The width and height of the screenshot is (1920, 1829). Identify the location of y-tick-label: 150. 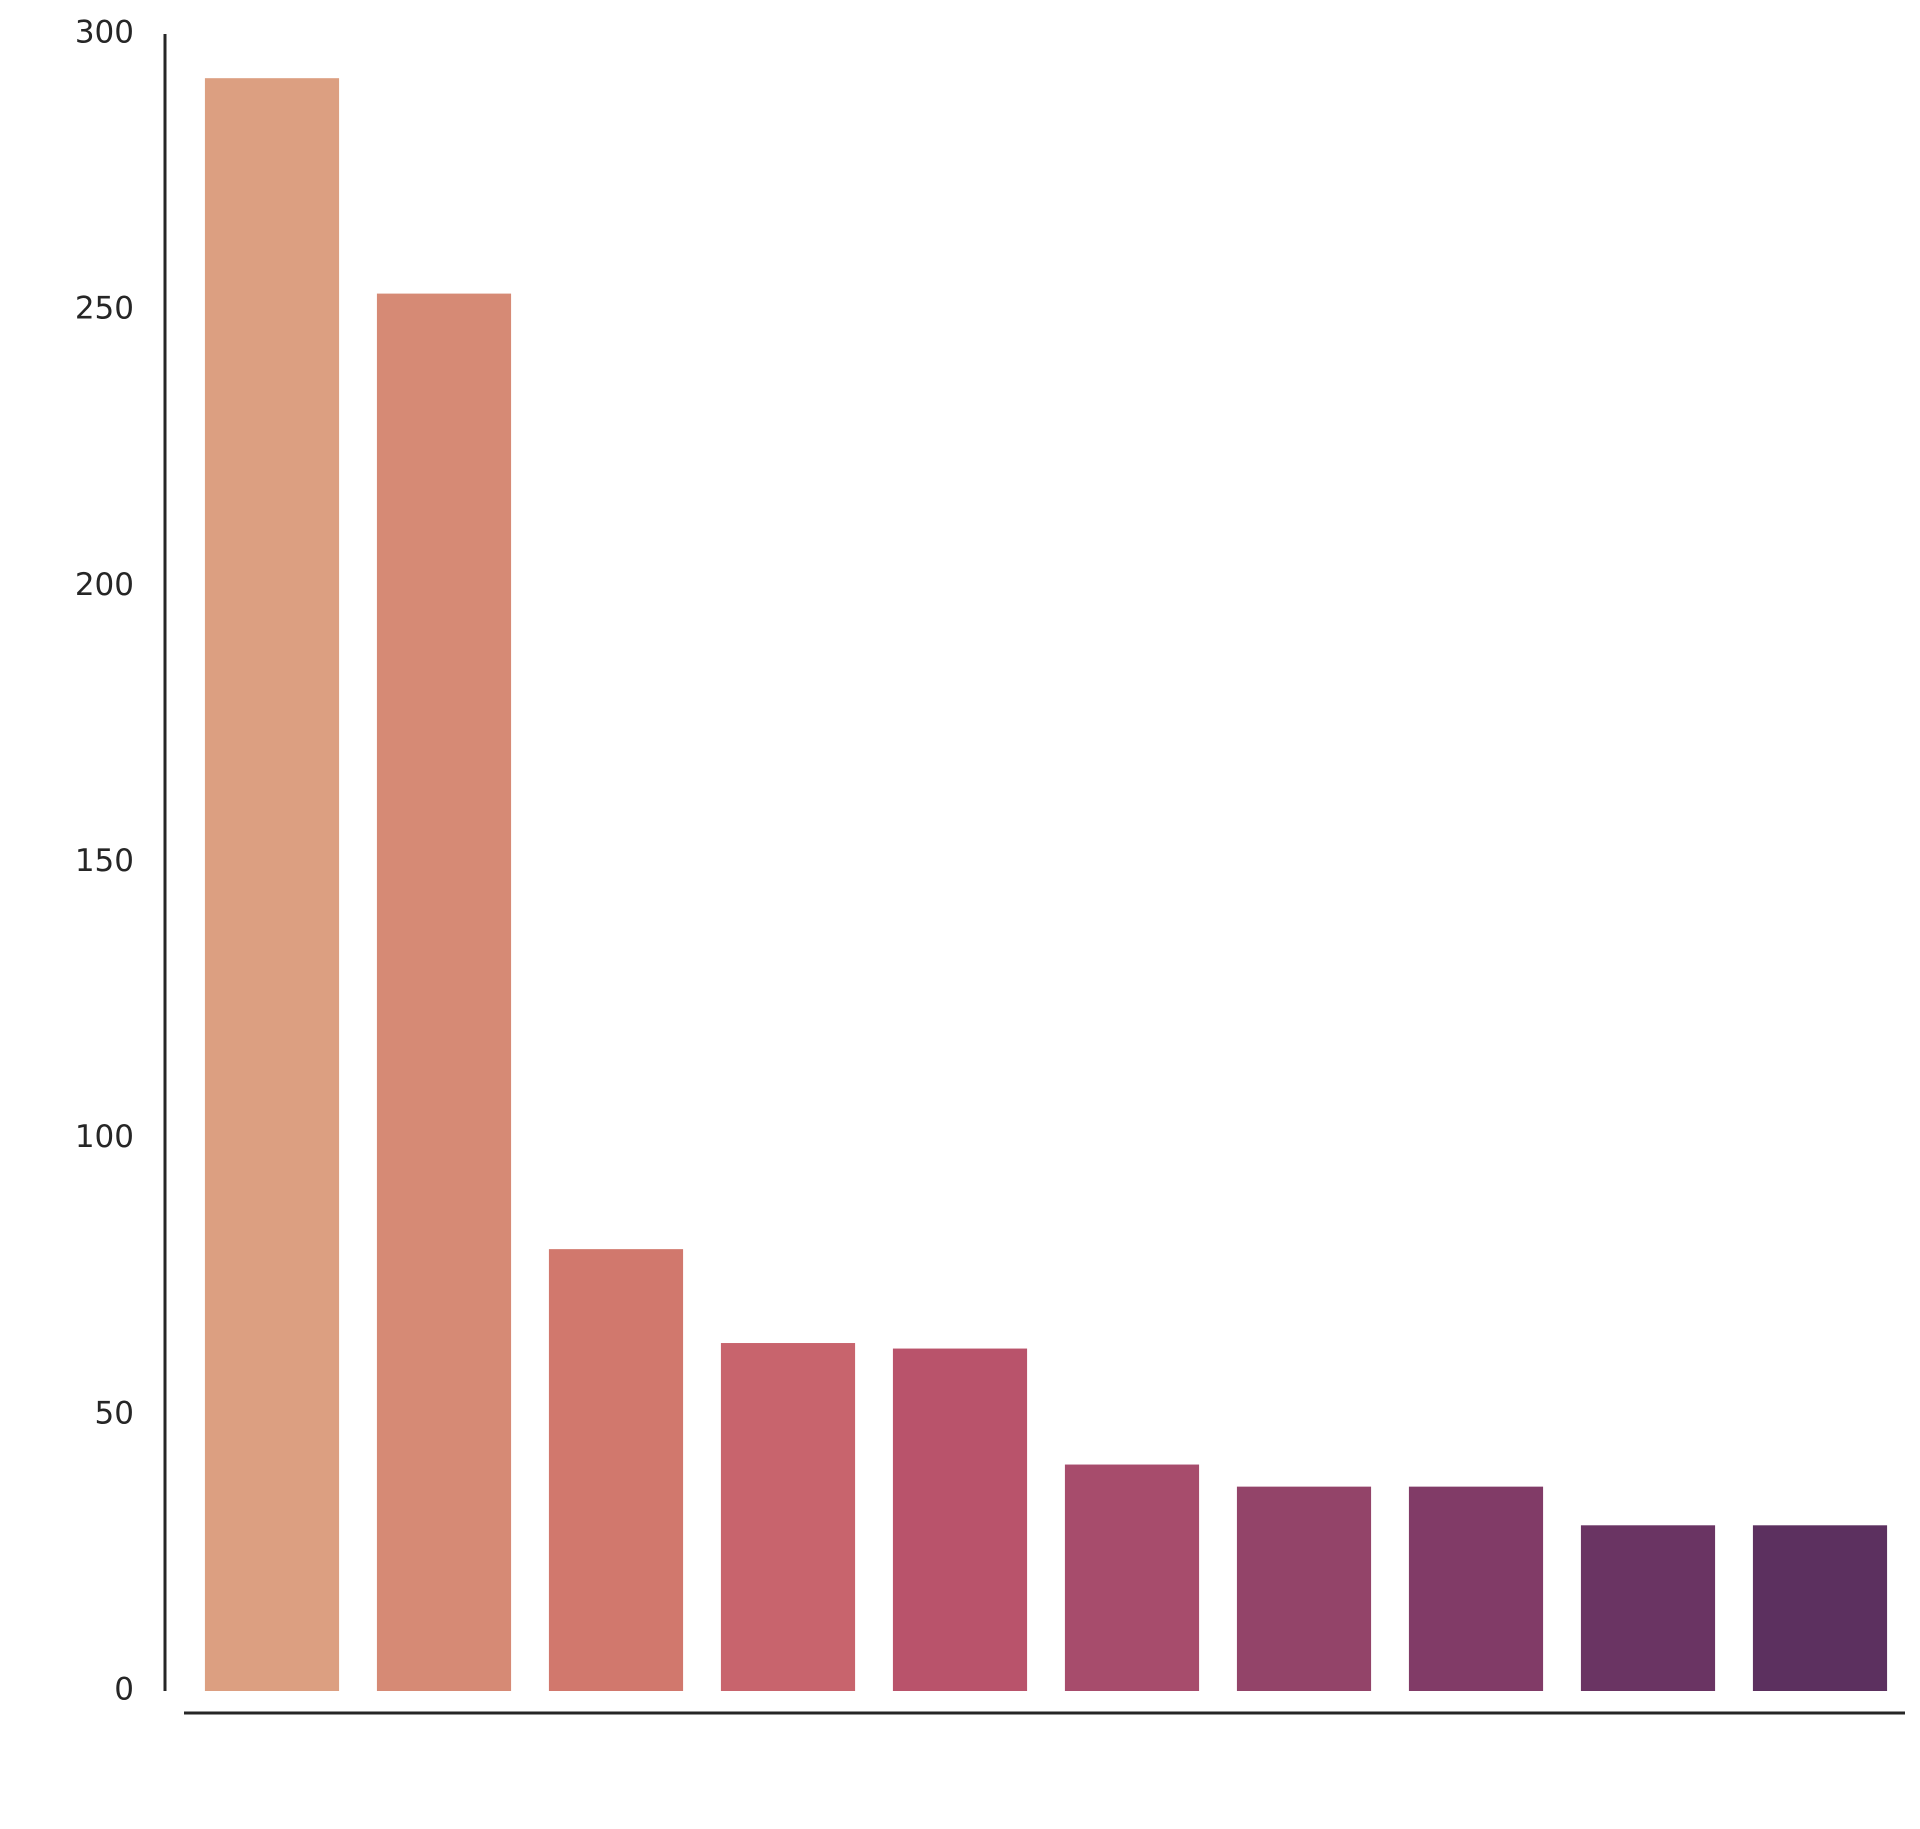
(104, 861).